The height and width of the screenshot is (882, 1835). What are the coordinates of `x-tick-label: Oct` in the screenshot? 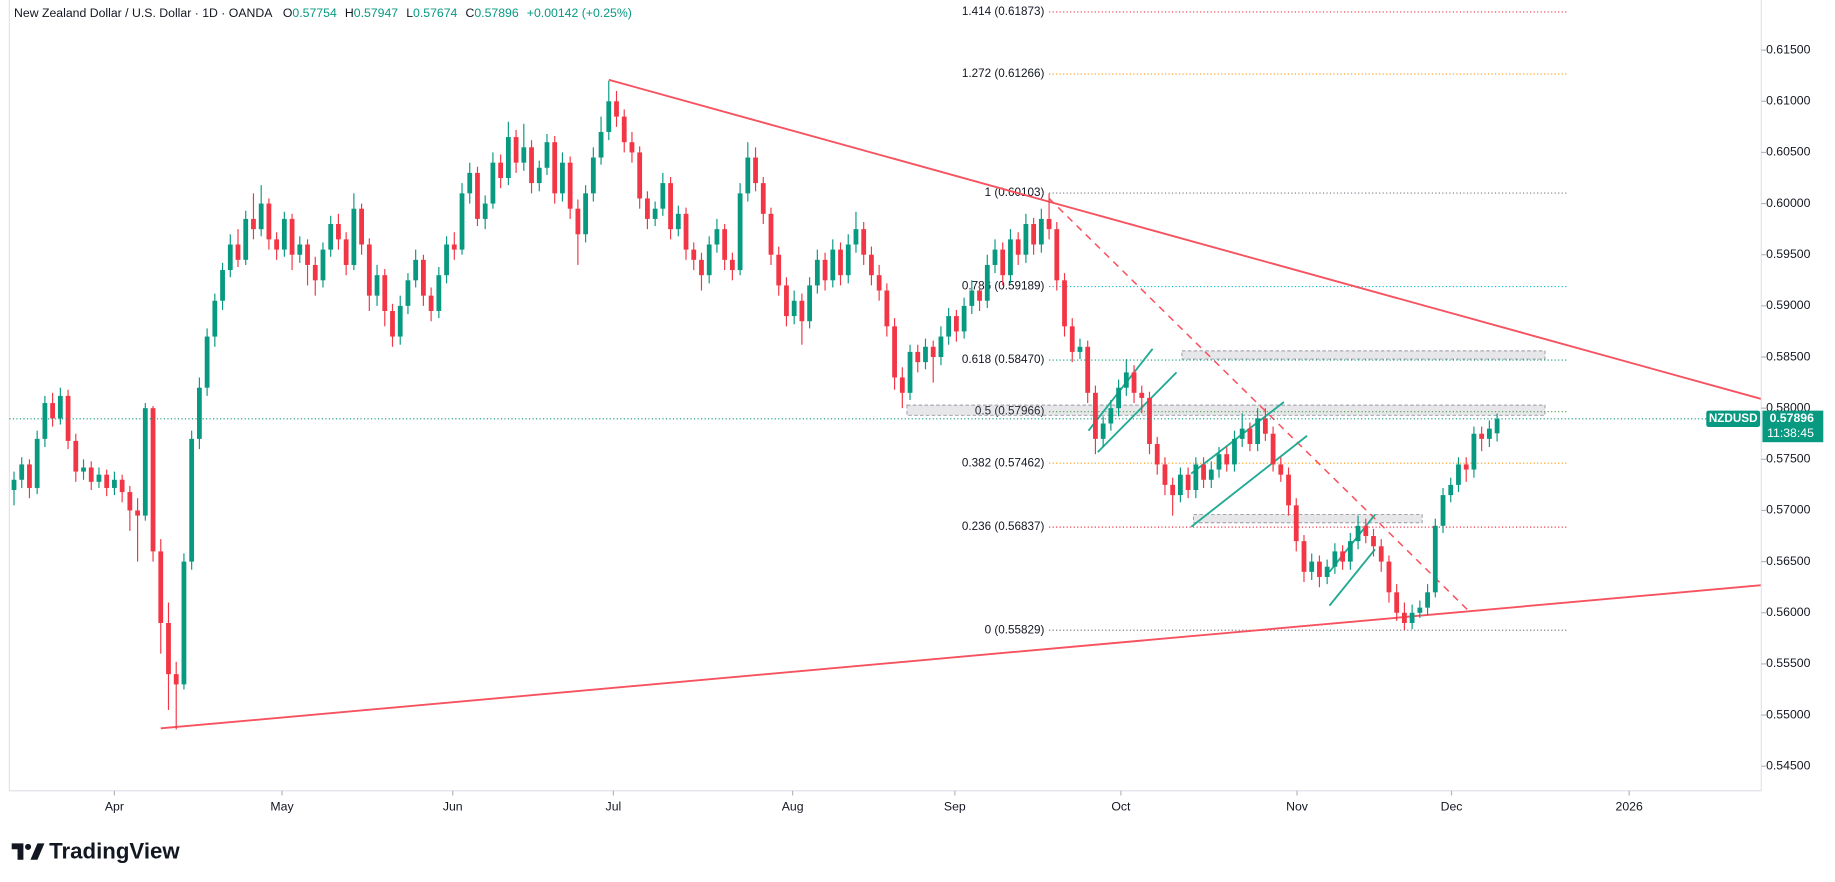 It's located at (1121, 806).